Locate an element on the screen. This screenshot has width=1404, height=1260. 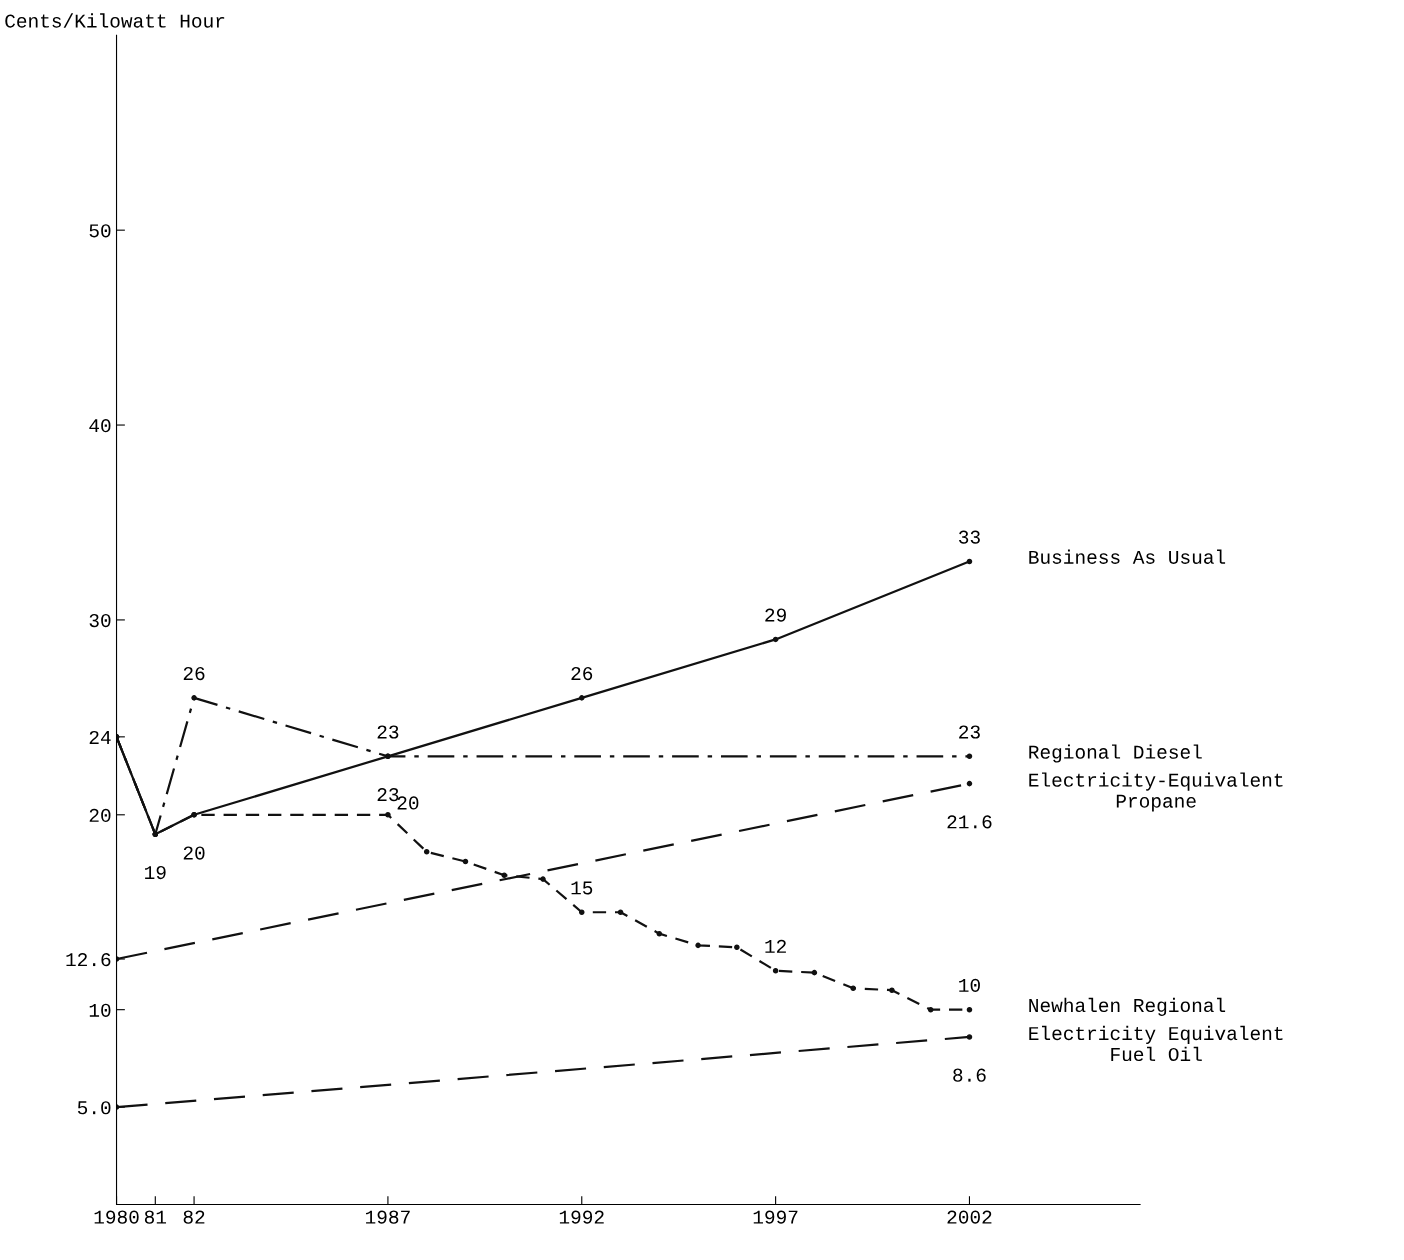
y-tick-label: 50 is located at coordinates (100, 231).